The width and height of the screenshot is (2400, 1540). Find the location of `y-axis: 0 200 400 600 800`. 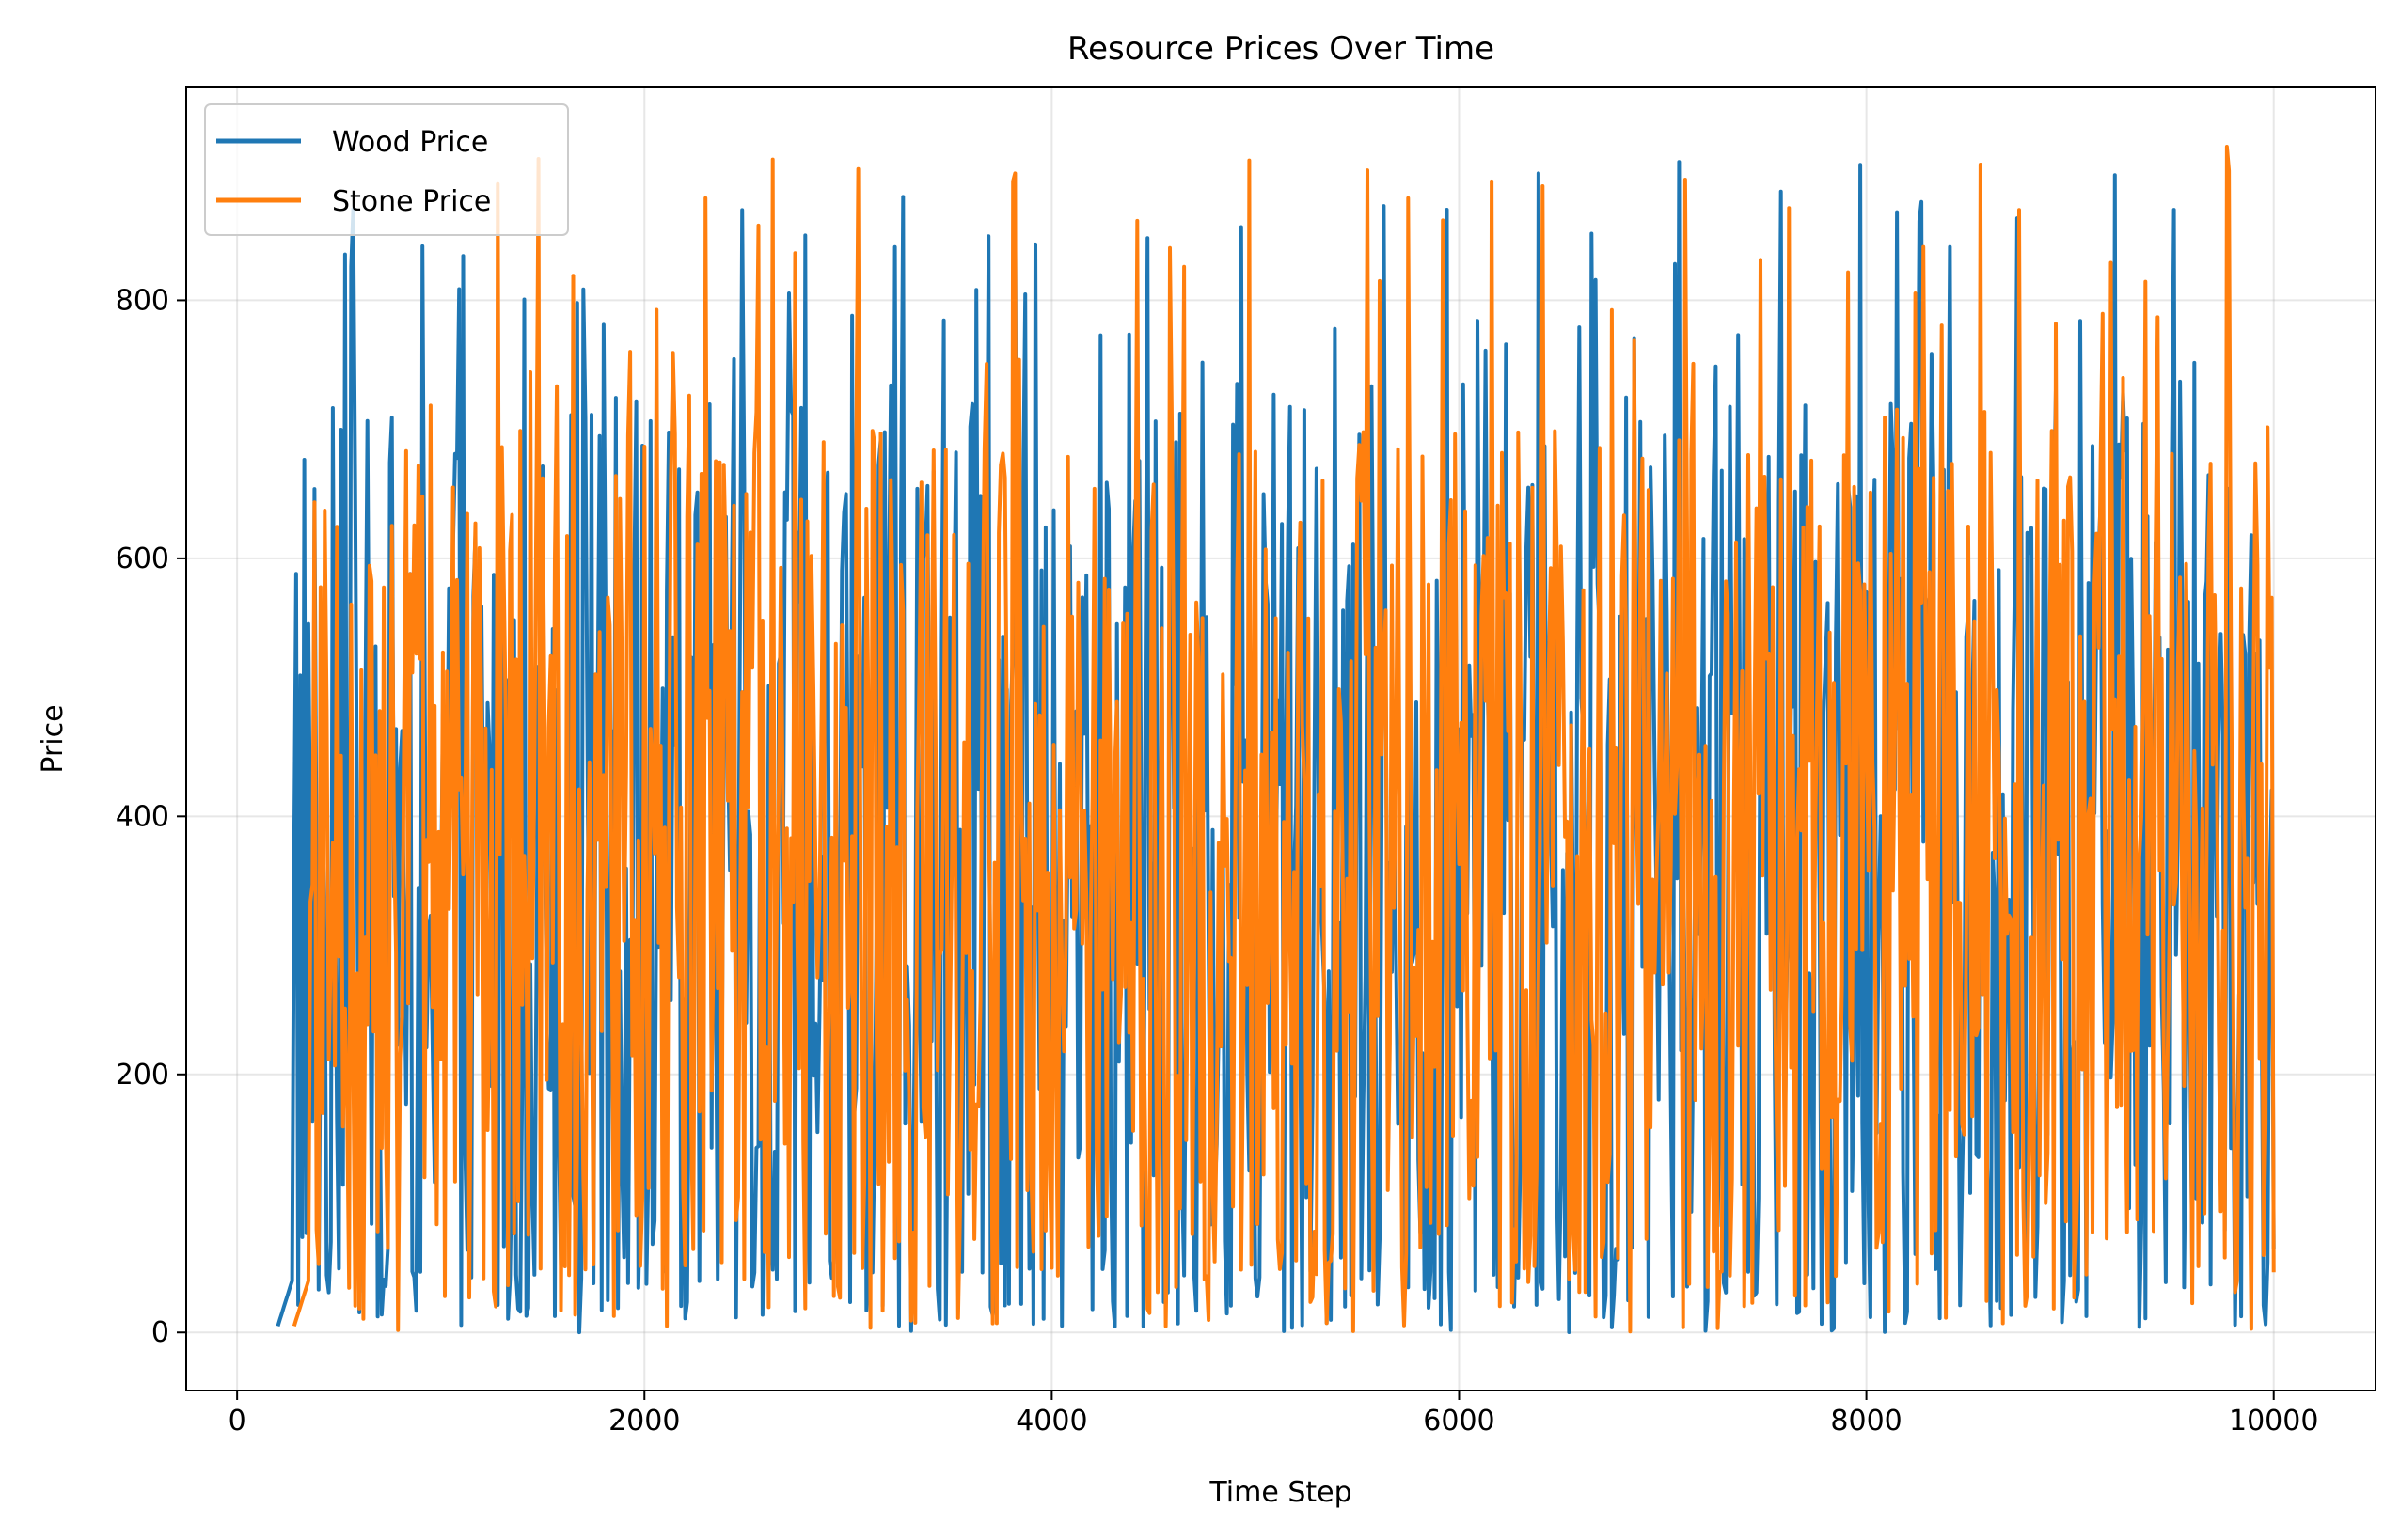

y-axis: 0 200 400 600 800 is located at coordinates (151, 816).